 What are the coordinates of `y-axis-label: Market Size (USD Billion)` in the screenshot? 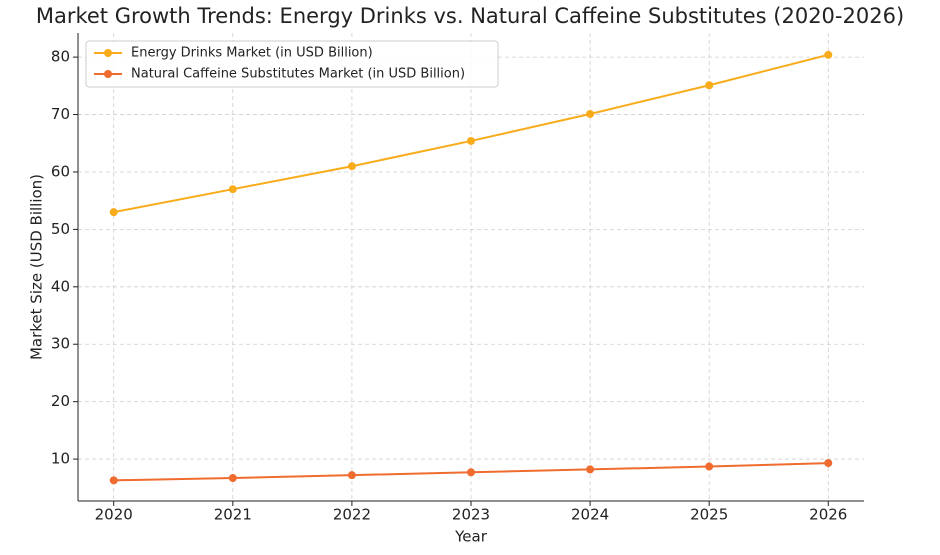 It's located at (37, 267).